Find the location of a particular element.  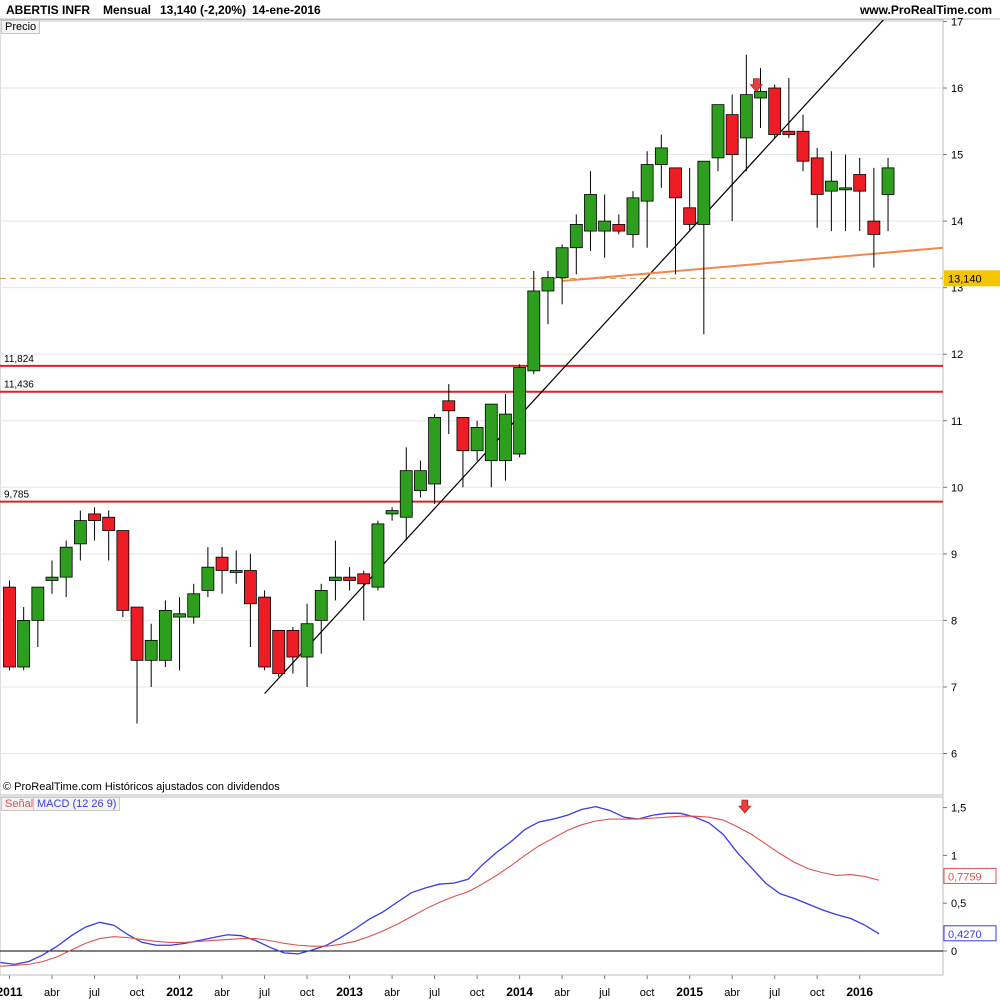

x-tick-label: 2012 is located at coordinates (179, 992).